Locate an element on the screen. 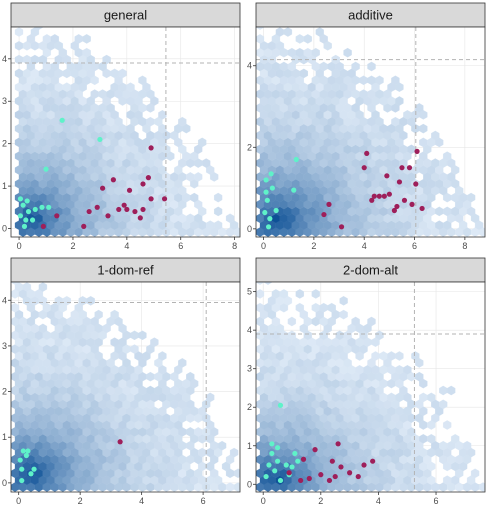 This screenshot has width=488, height=510. y-tick-label: 3 is located at coordinates (4, 346).